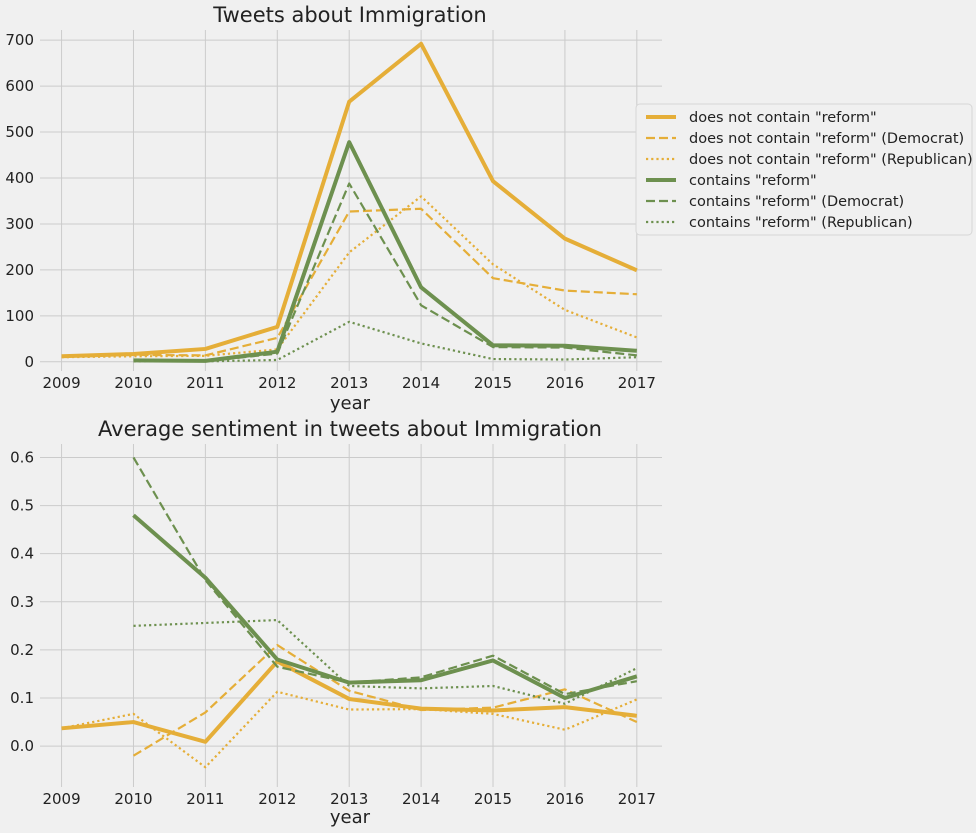  What do you see at coordinates (29, 362) in the screenshot?
I see `y-tick-label: 0` at bounding box center [29, 362].